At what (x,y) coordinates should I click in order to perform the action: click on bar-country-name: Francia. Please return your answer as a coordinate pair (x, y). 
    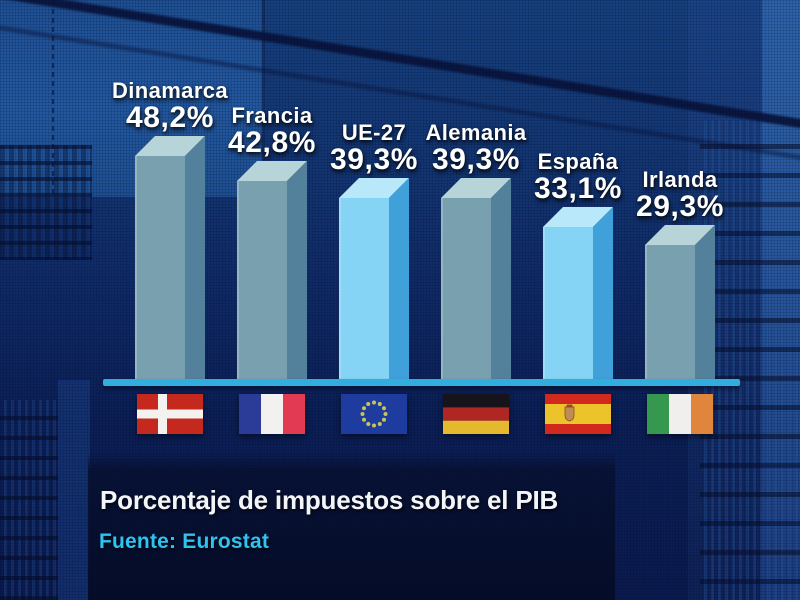
    Looking at the image, I should click on (272, 115).